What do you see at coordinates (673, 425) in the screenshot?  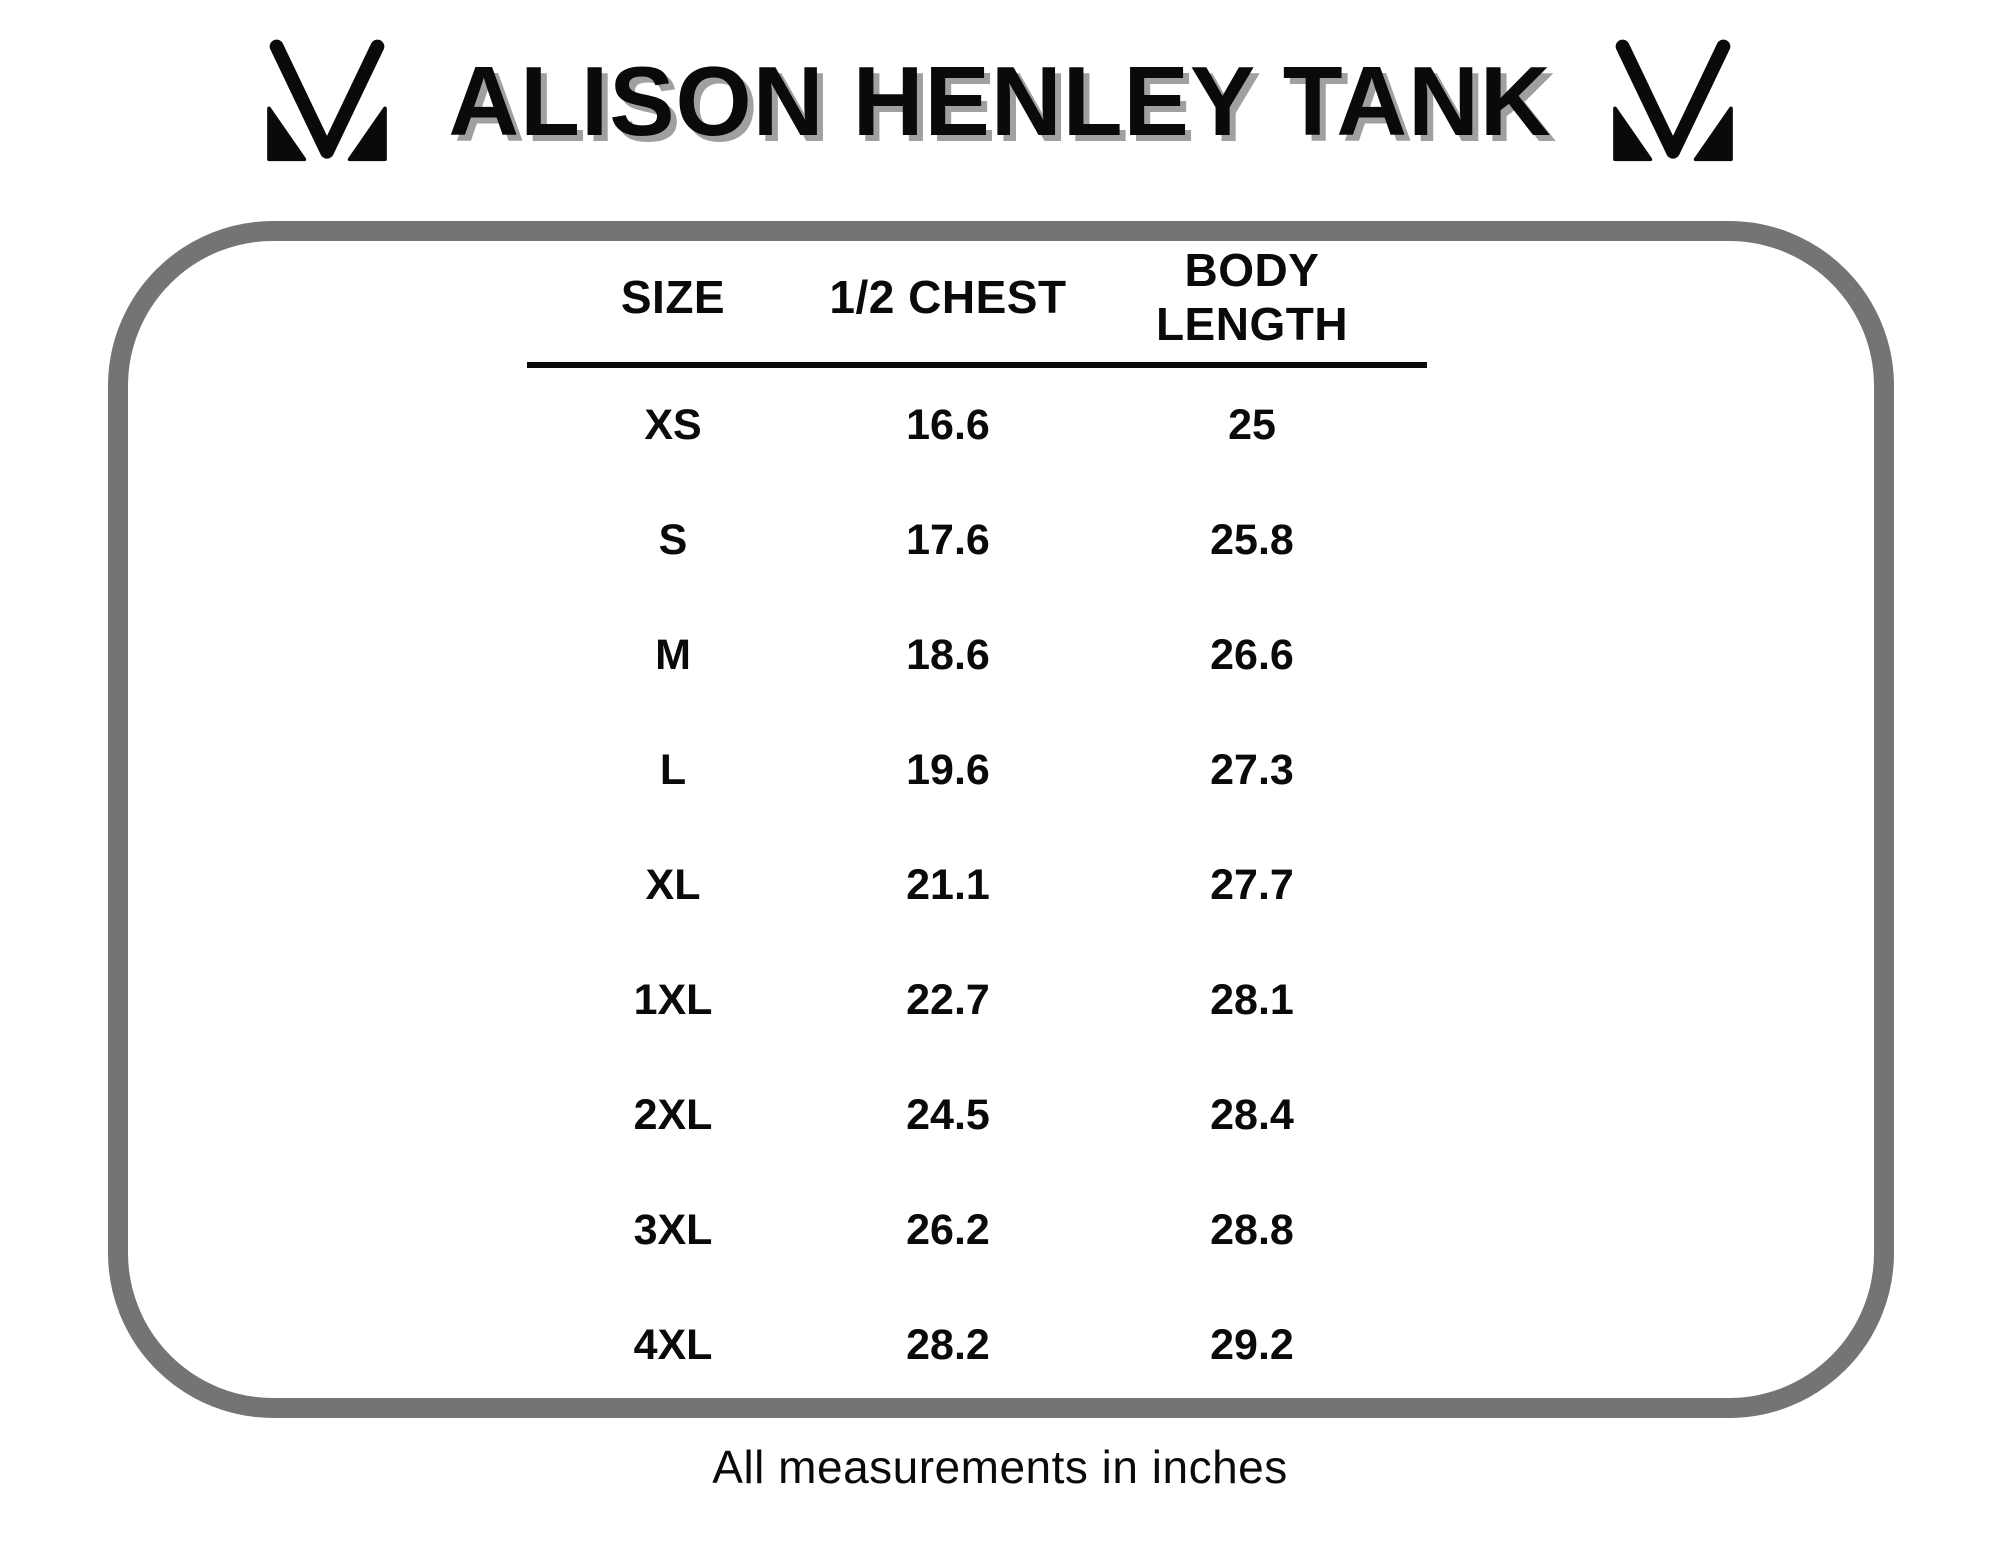 I see `cell-size: XS` at bounding box center [673, 425].